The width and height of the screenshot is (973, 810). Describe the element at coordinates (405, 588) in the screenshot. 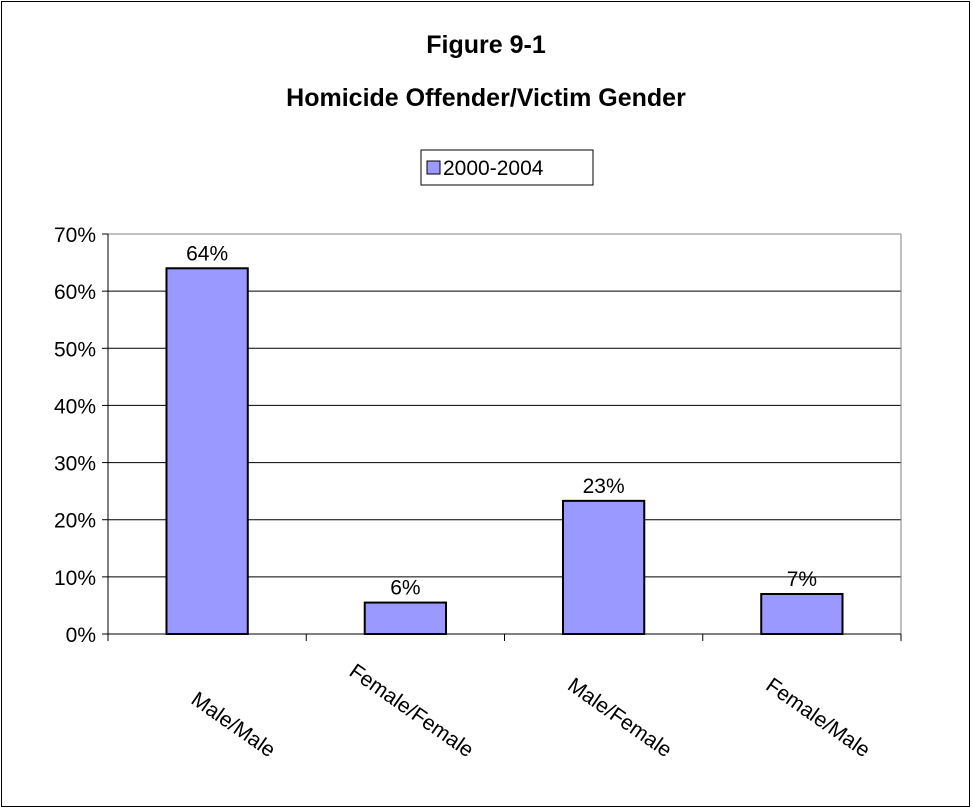

I see `data-label: 6%` at that location.